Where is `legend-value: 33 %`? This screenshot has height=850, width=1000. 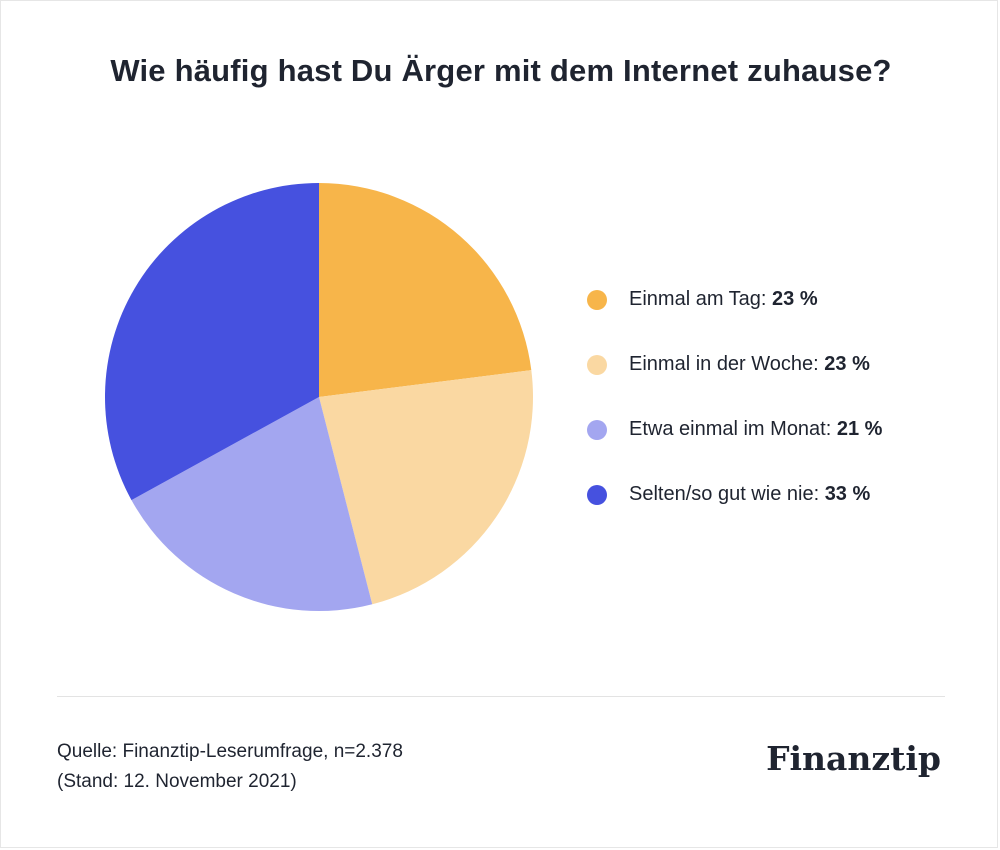
legend-value: 33 % is located at coordinates (847, 494).